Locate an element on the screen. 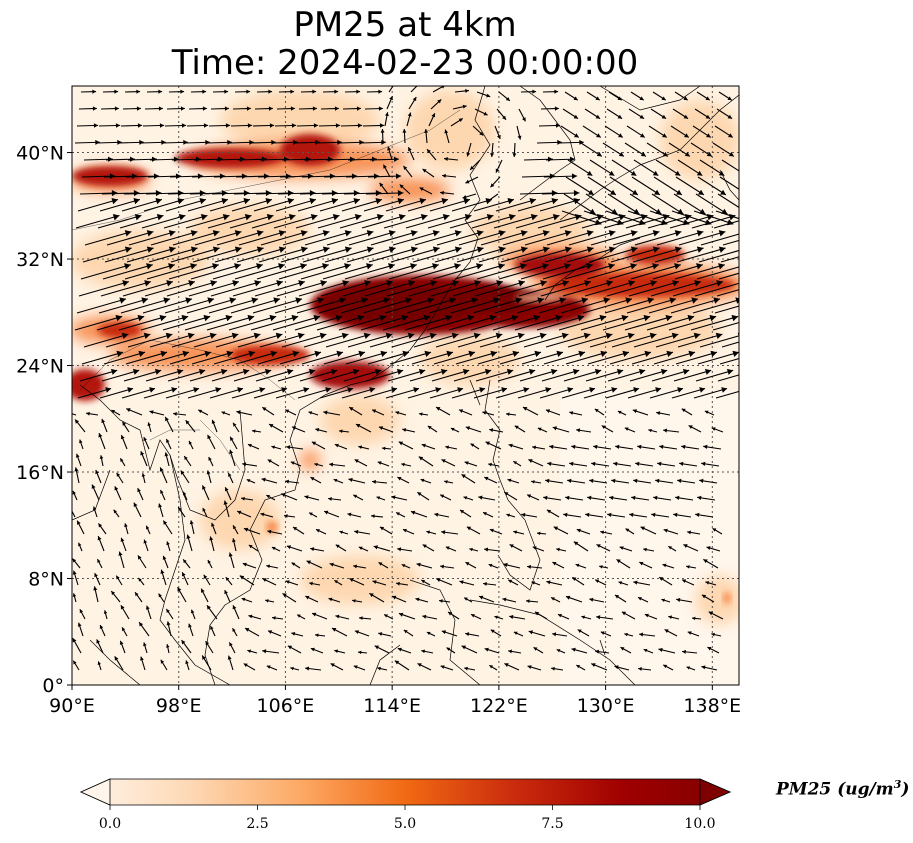 This screenshot has width=913, height=843. title-time: Time: 2024-02-23 00:00:00 is located at coordinates (405, 63).